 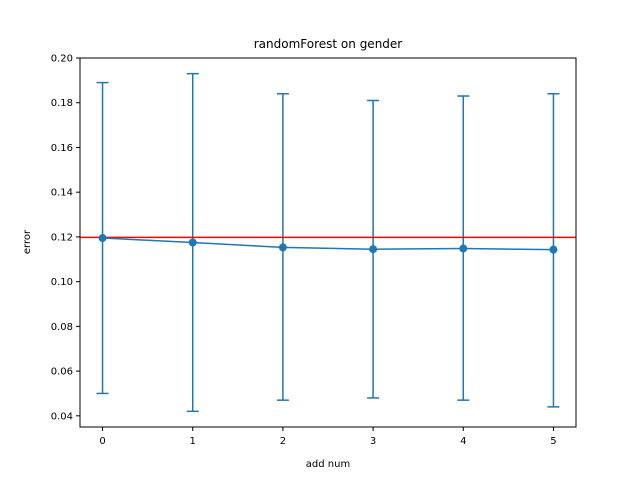 What do you see at coordinates (328, 44) in the screenshot?
I see `chart-title: randomForest on gender` at bounding box center [328, 44].